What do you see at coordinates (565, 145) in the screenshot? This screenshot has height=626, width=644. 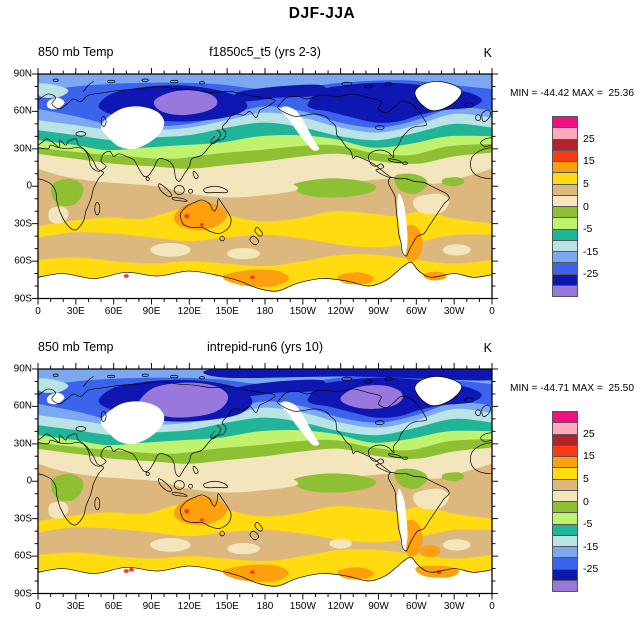 I see `colorbar-box-darkred` at bounding box center [565, 145].